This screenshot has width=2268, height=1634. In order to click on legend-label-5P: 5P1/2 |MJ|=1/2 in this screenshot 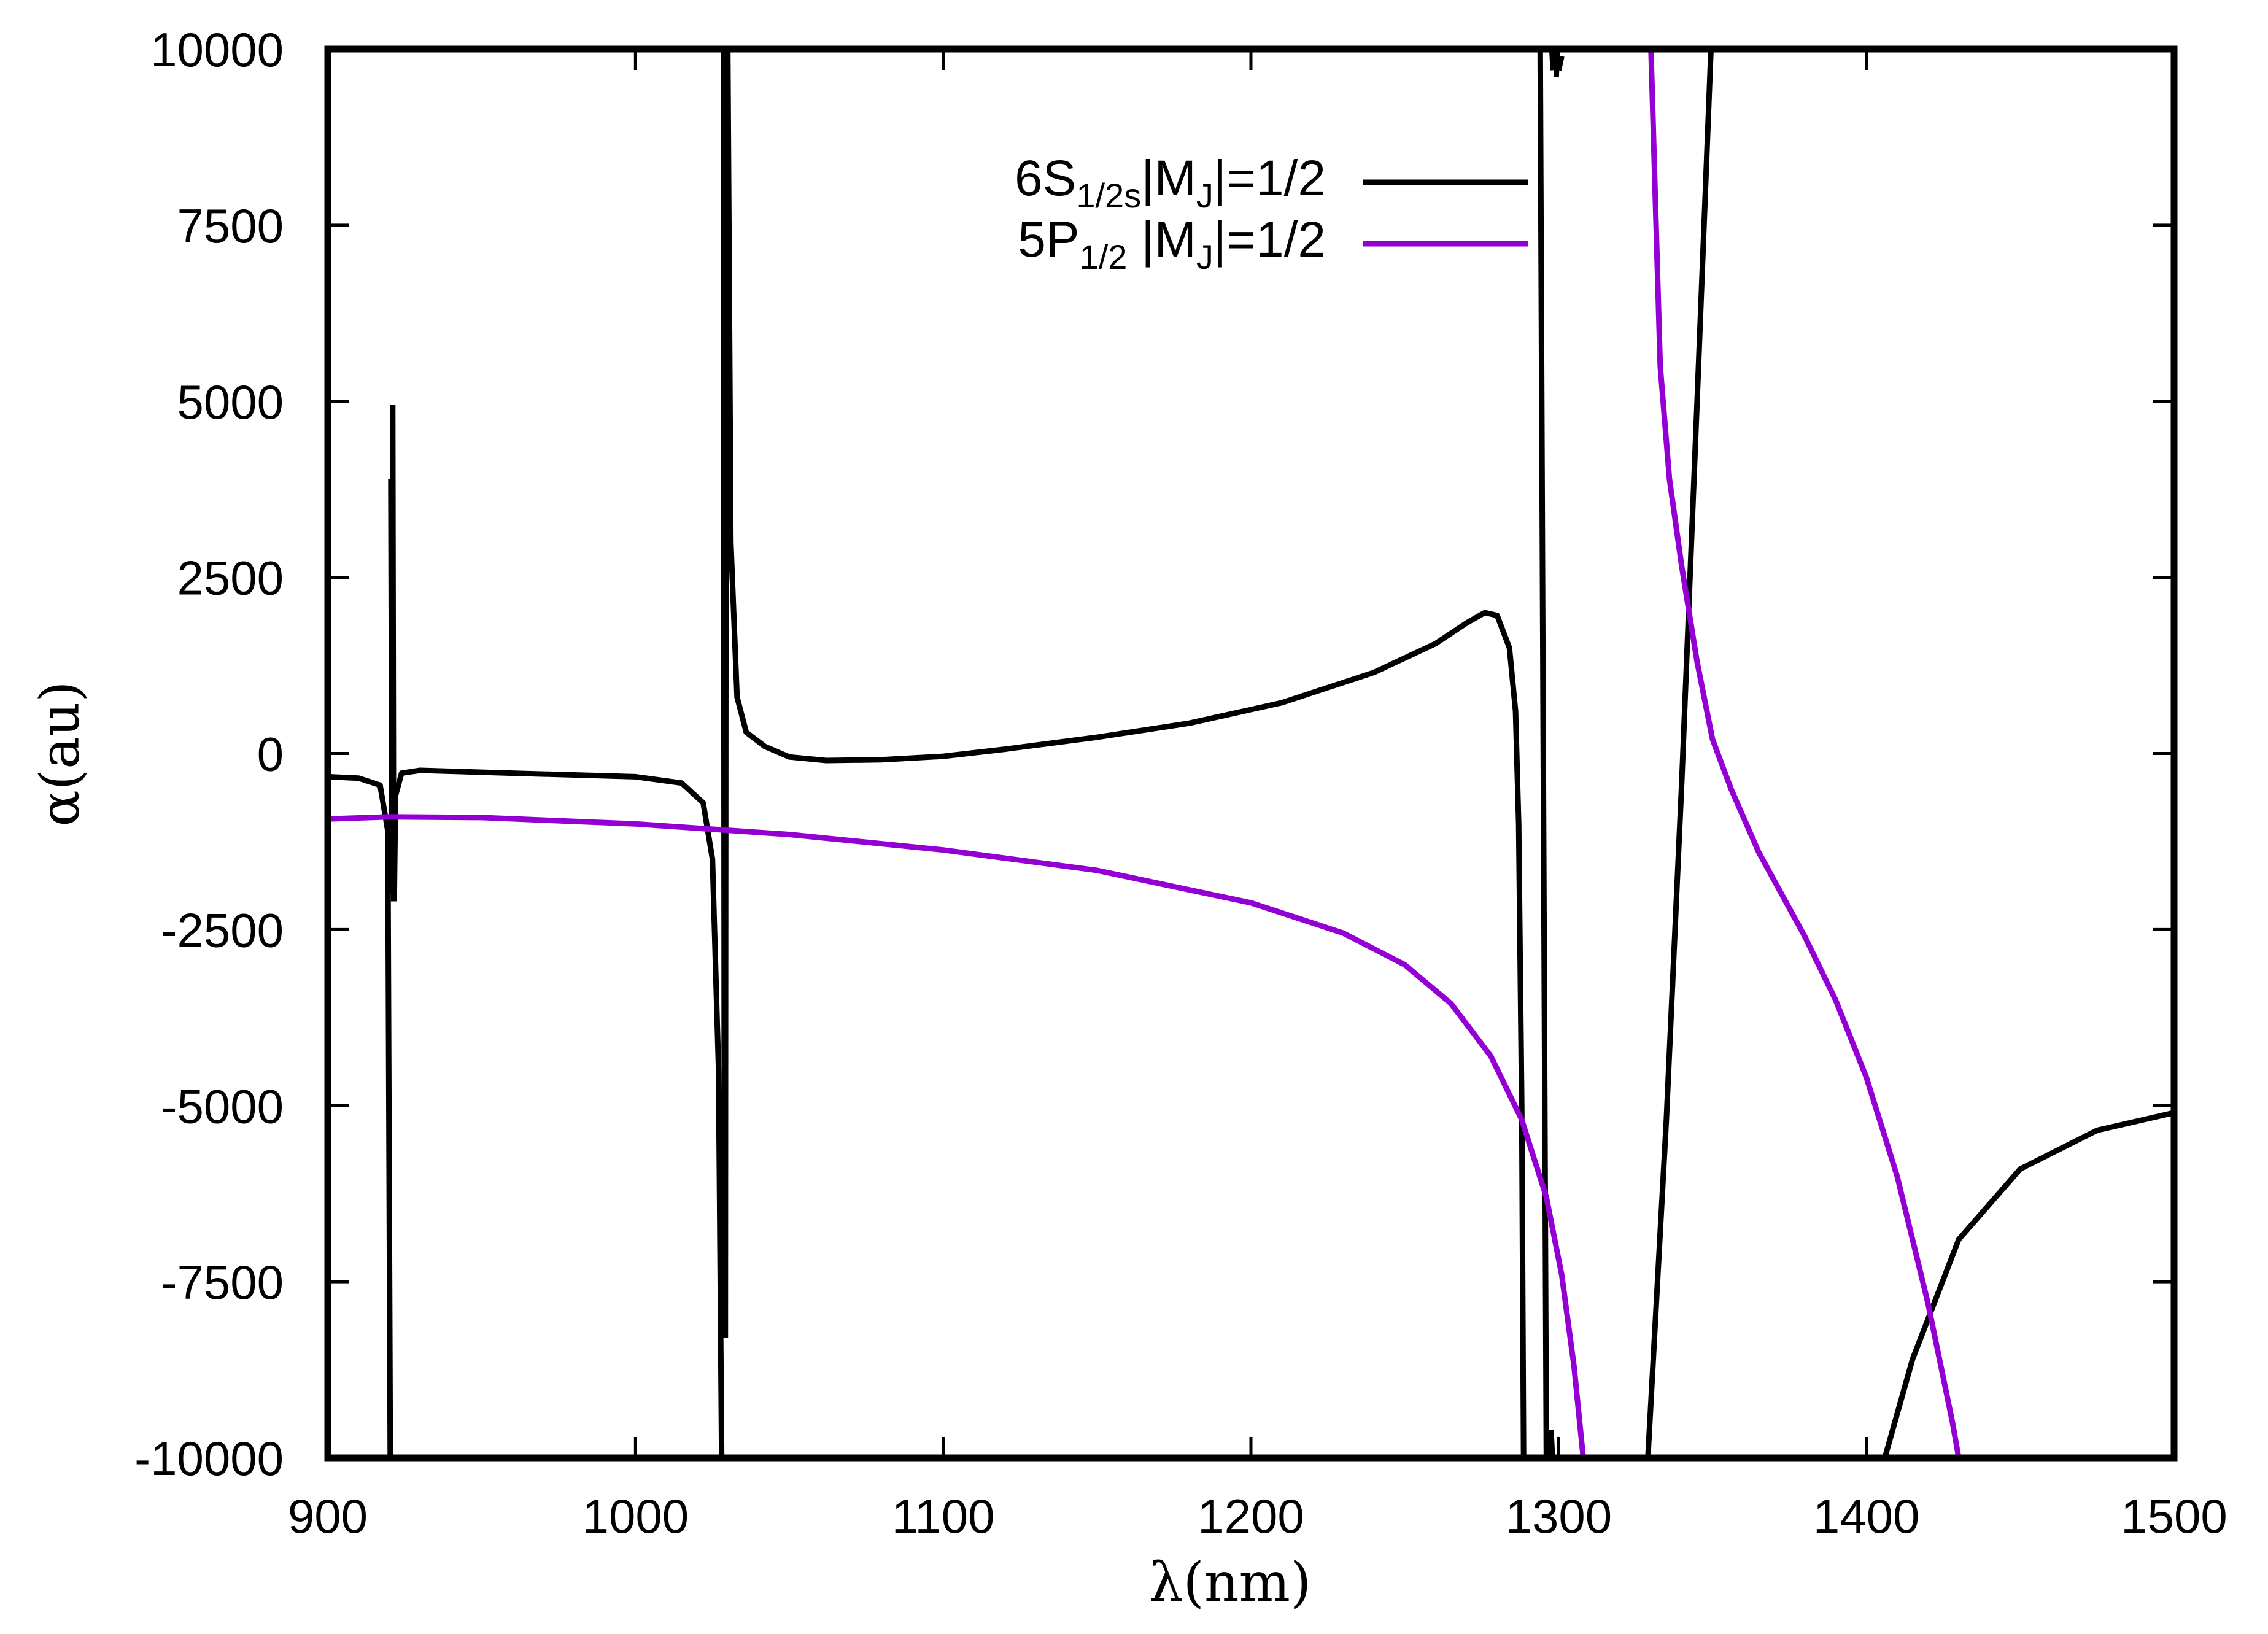, I will do `click(1172, 244)`.